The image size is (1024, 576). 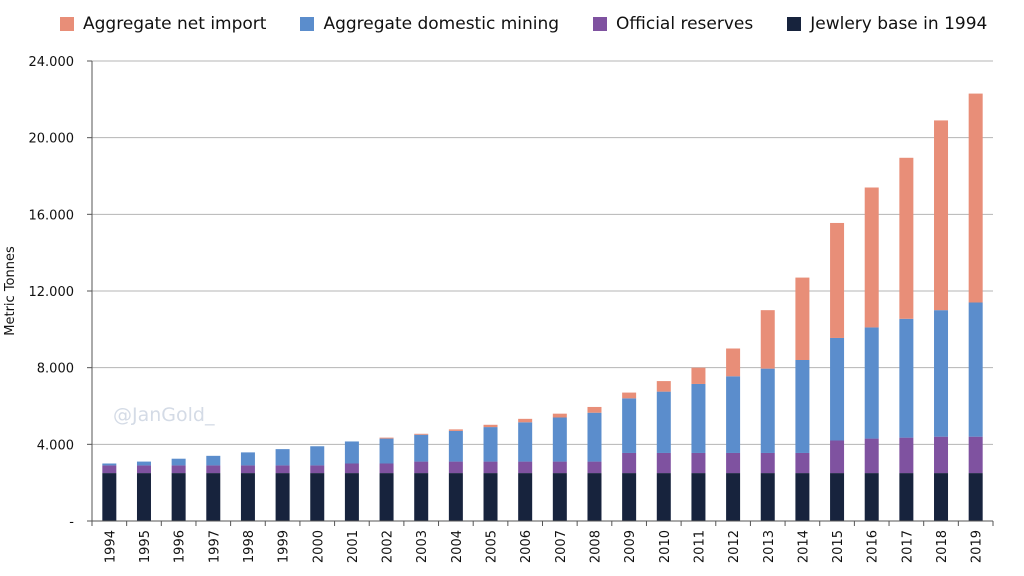 I want to click on bar-official-reserves-2014, so click(x=802, y=463).